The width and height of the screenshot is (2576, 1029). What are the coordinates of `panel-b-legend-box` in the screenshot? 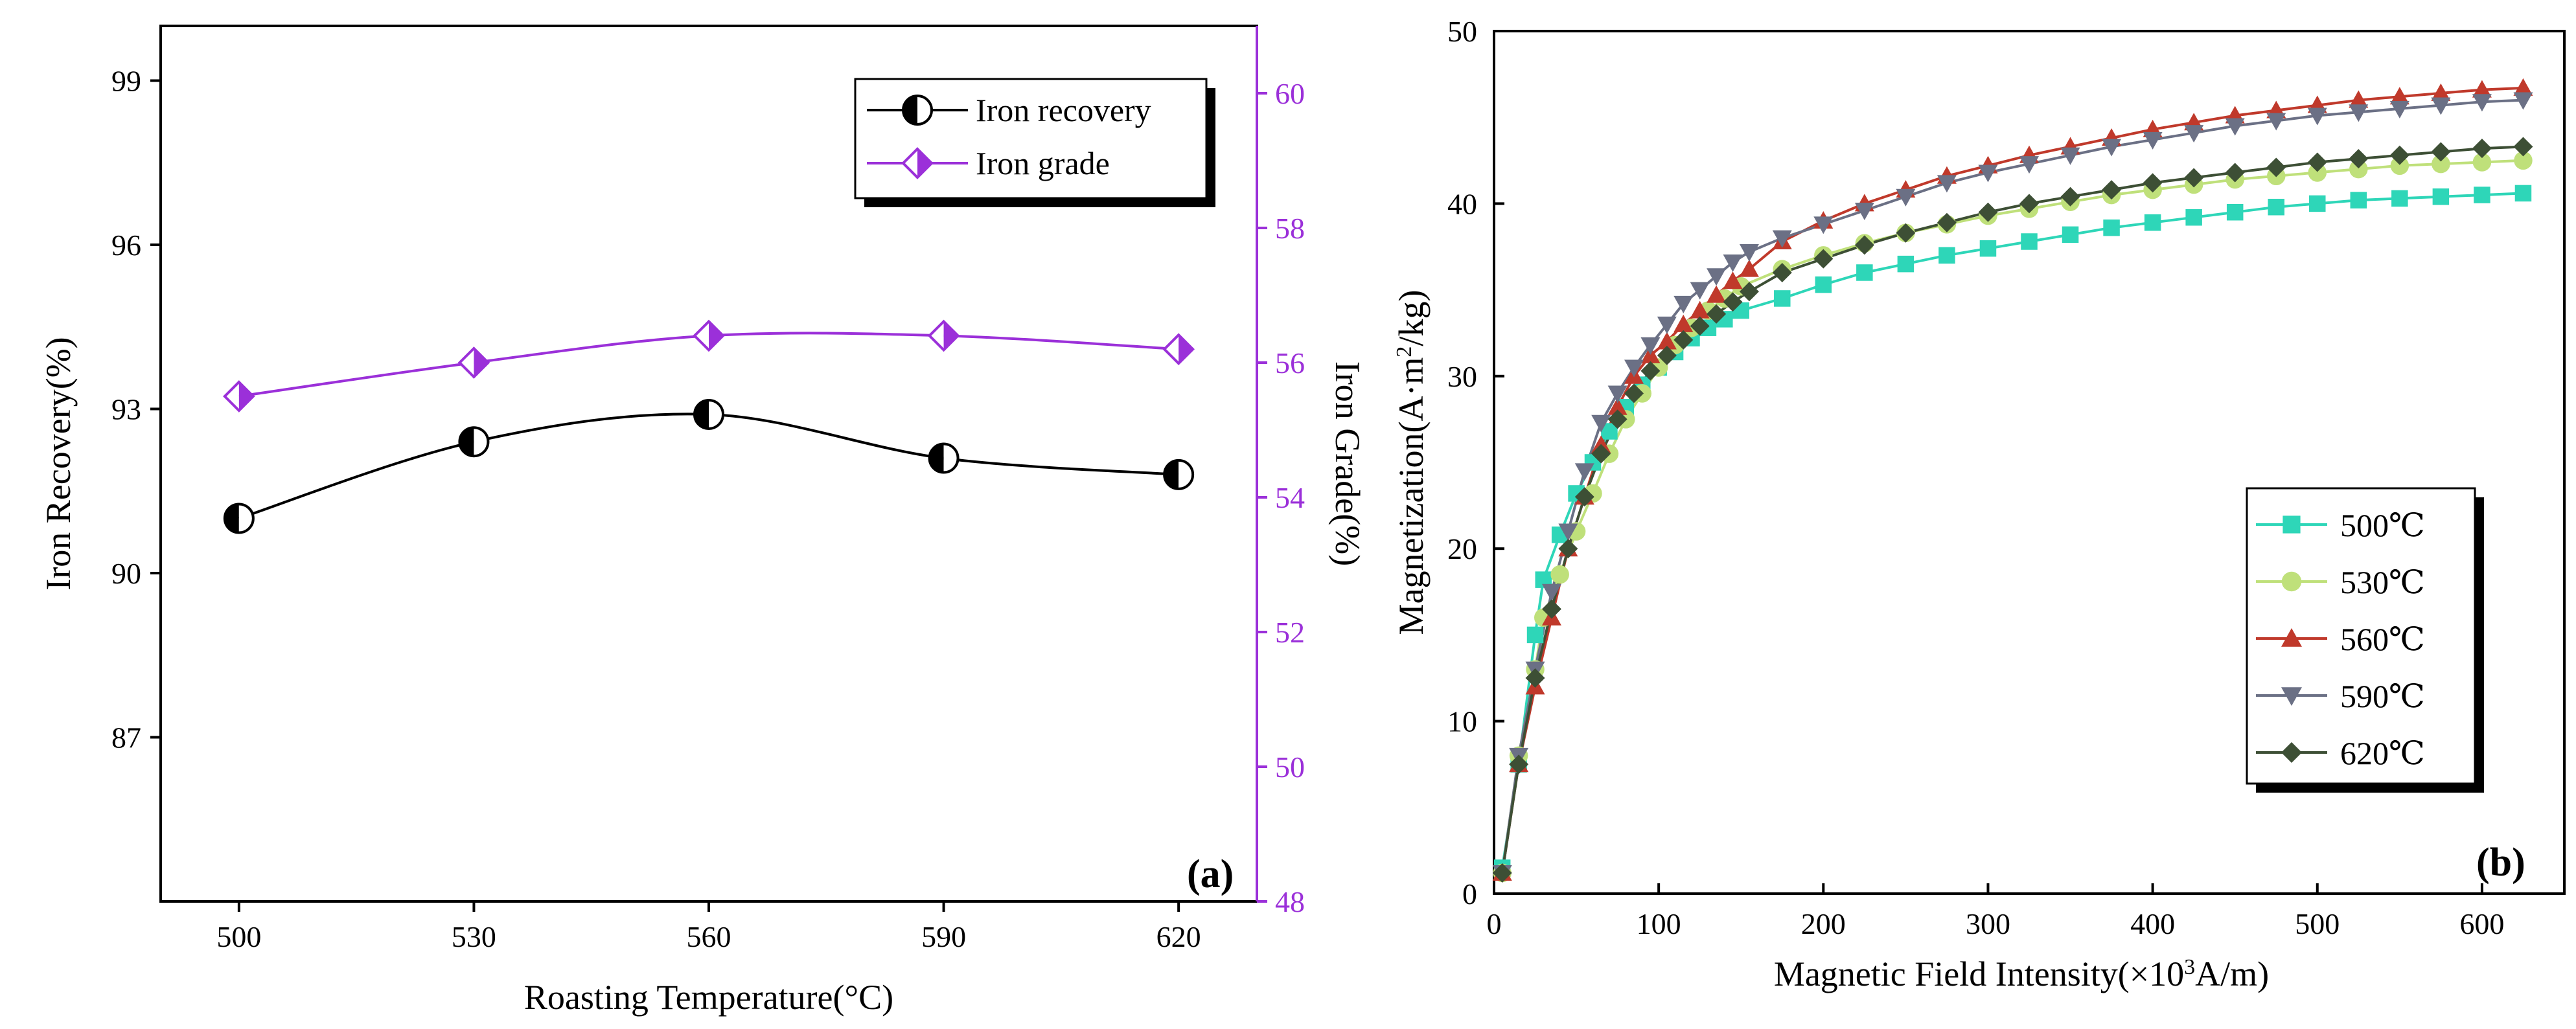 It's located at (2361, 636).